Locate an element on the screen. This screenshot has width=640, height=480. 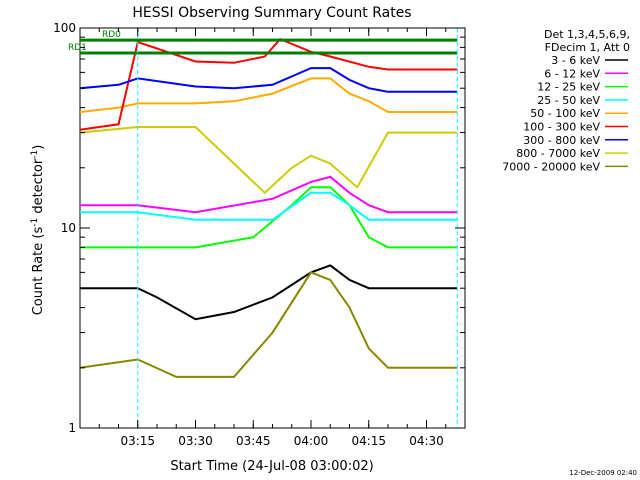
reference-label-0: RD0 is located at coordinates (111, 35).